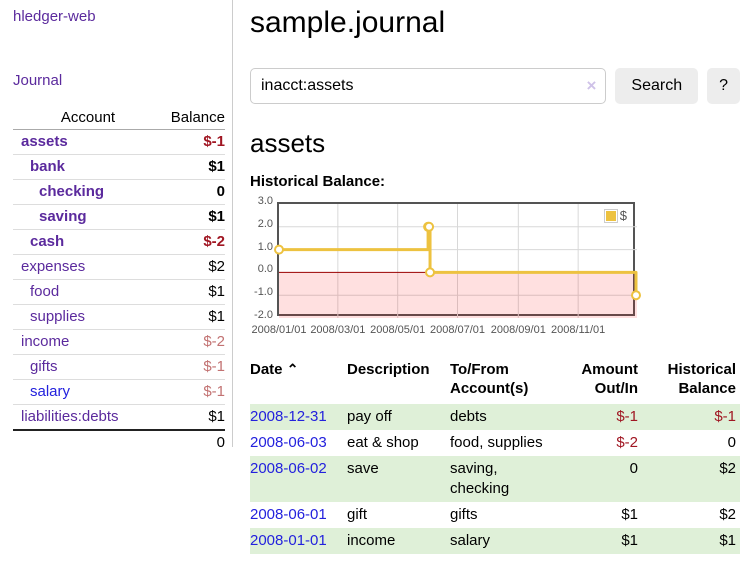 This screenshot has width=742, height=582. Describe the element at coordinates (288, 468) in the screenshot. I see `transaction-date-link: 2008-06-02` at that location.